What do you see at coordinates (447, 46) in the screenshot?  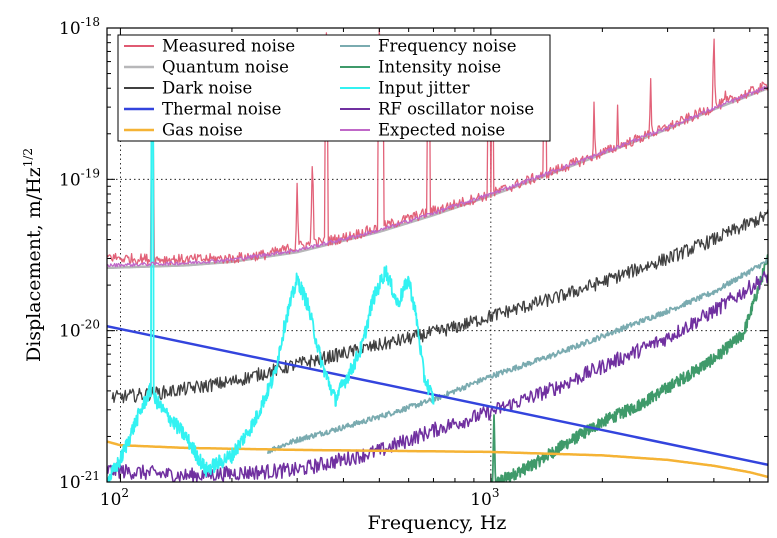 I see `legend-label: Frequency noise` at bounding box center [447, 46].